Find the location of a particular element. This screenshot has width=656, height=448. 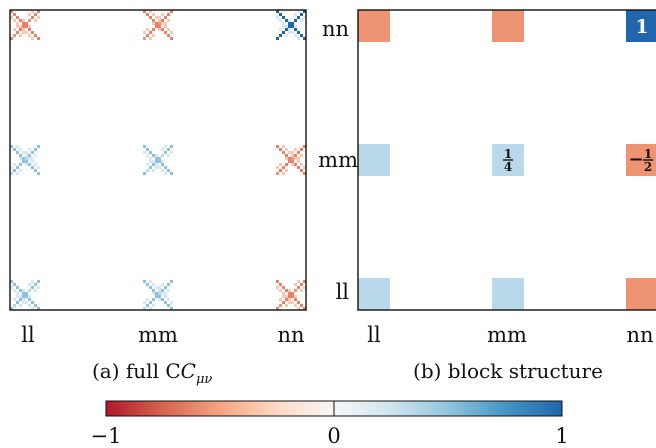

panel-b-xtick-mm: mm is located at coordinates (507, 335).